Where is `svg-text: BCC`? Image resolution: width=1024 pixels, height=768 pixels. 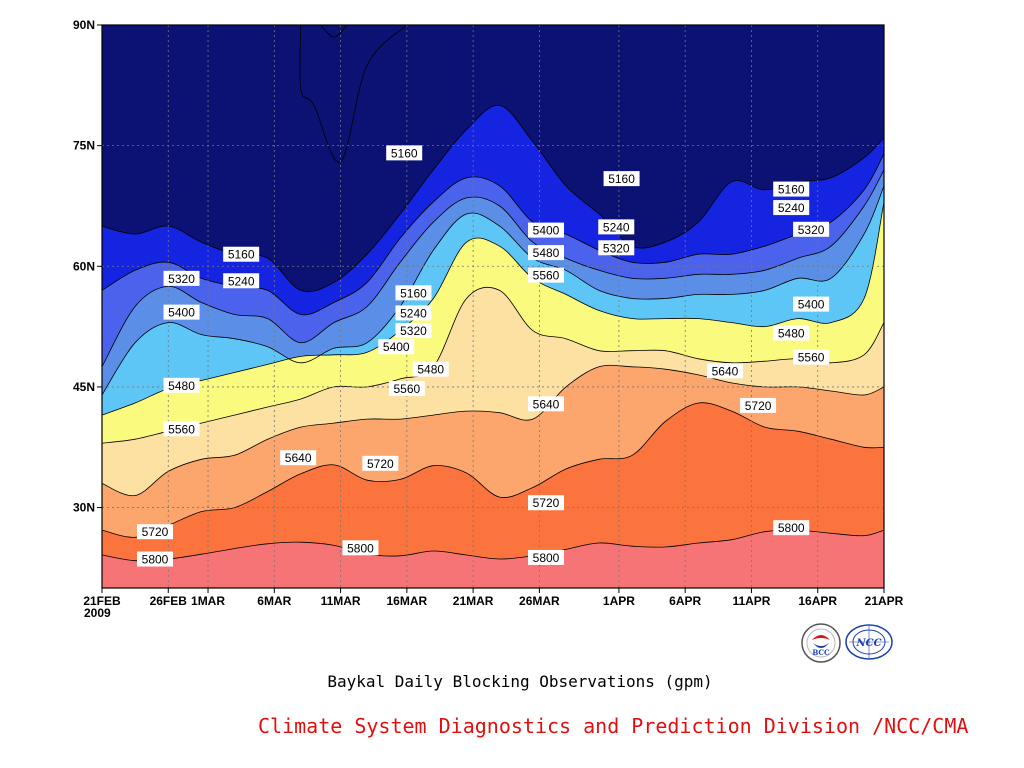 svg-text: BCC is located at coordinates (821, 652).